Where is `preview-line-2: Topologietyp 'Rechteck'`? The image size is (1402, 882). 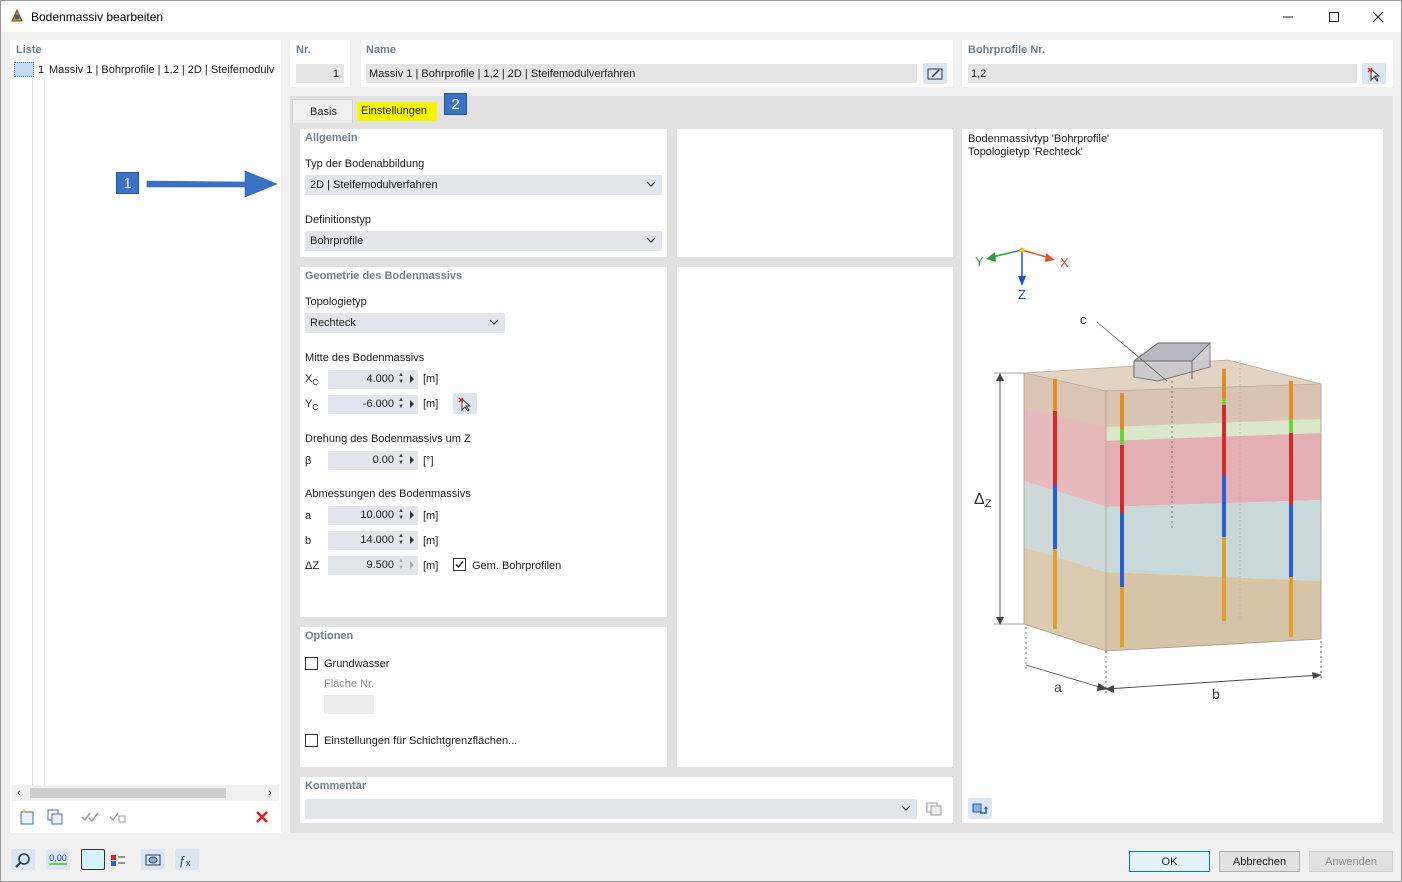
preview-line-2: Topologietyp 'Rechteck' is located at coordinates (1025, 152).